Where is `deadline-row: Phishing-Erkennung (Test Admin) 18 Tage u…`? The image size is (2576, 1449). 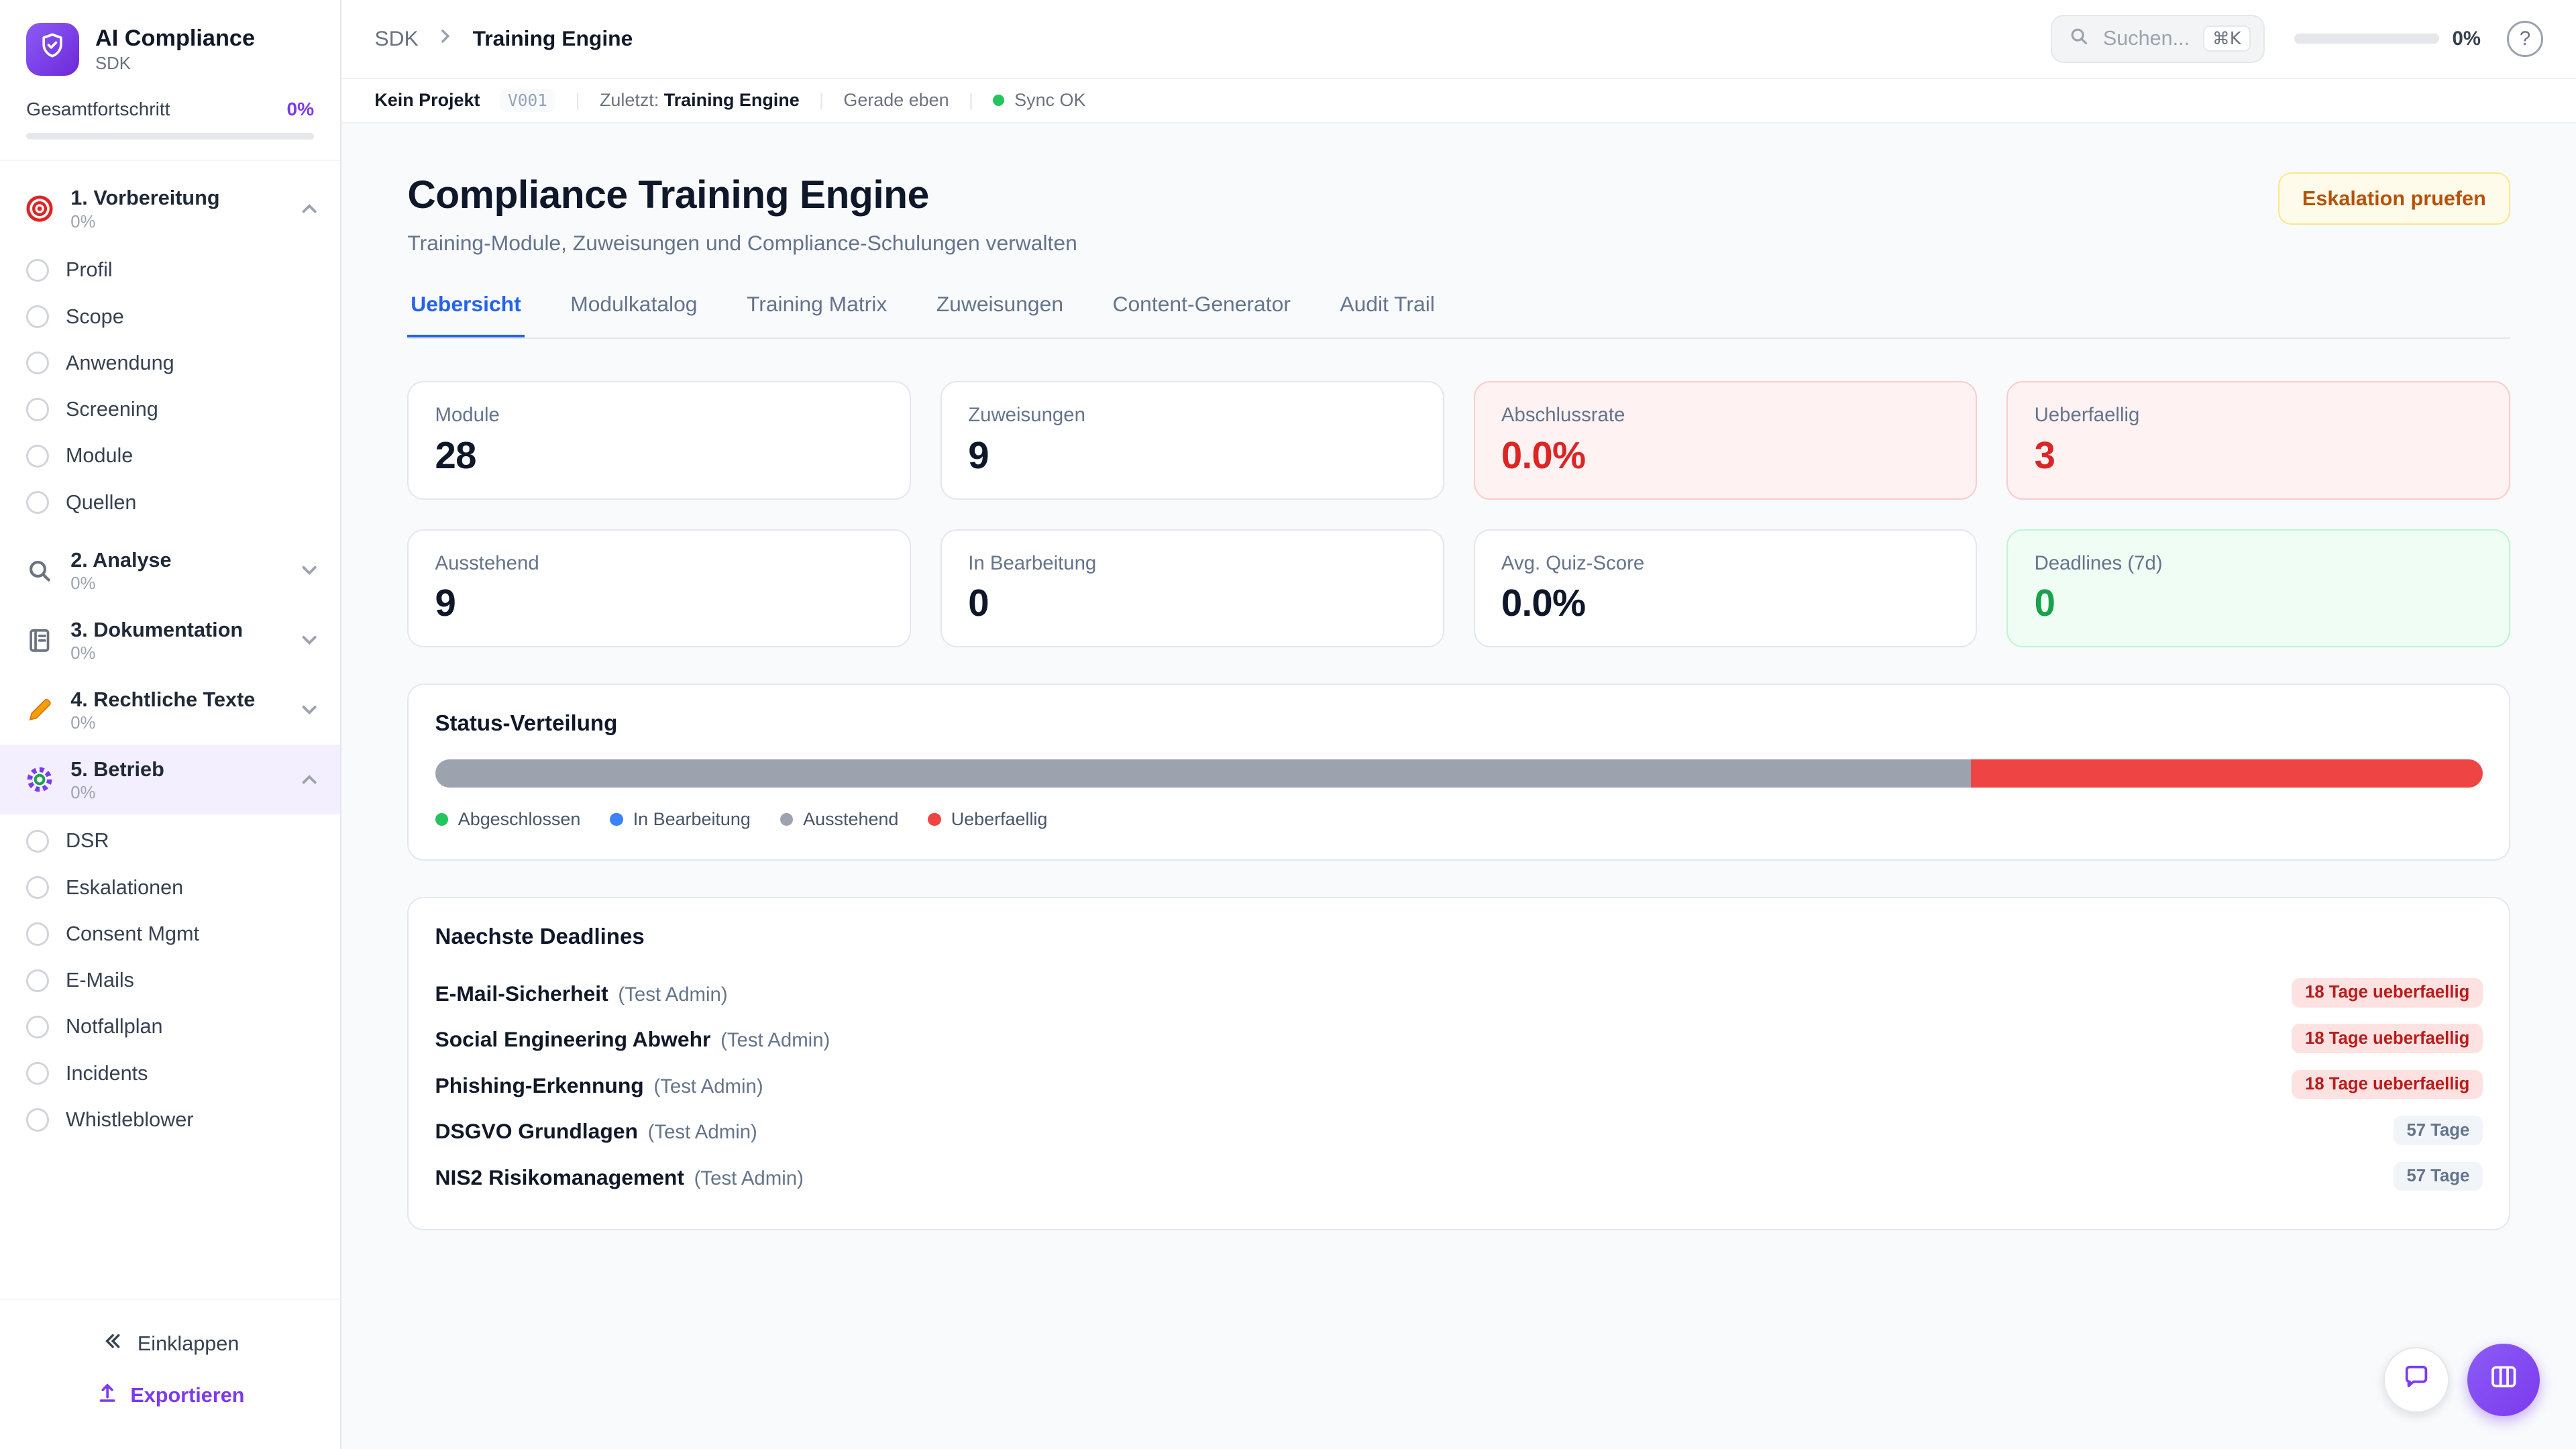 deadline-row: Phishing-Erkennung (Test Admin) 18 Tage u… is located at coordinates (1459, 1084).